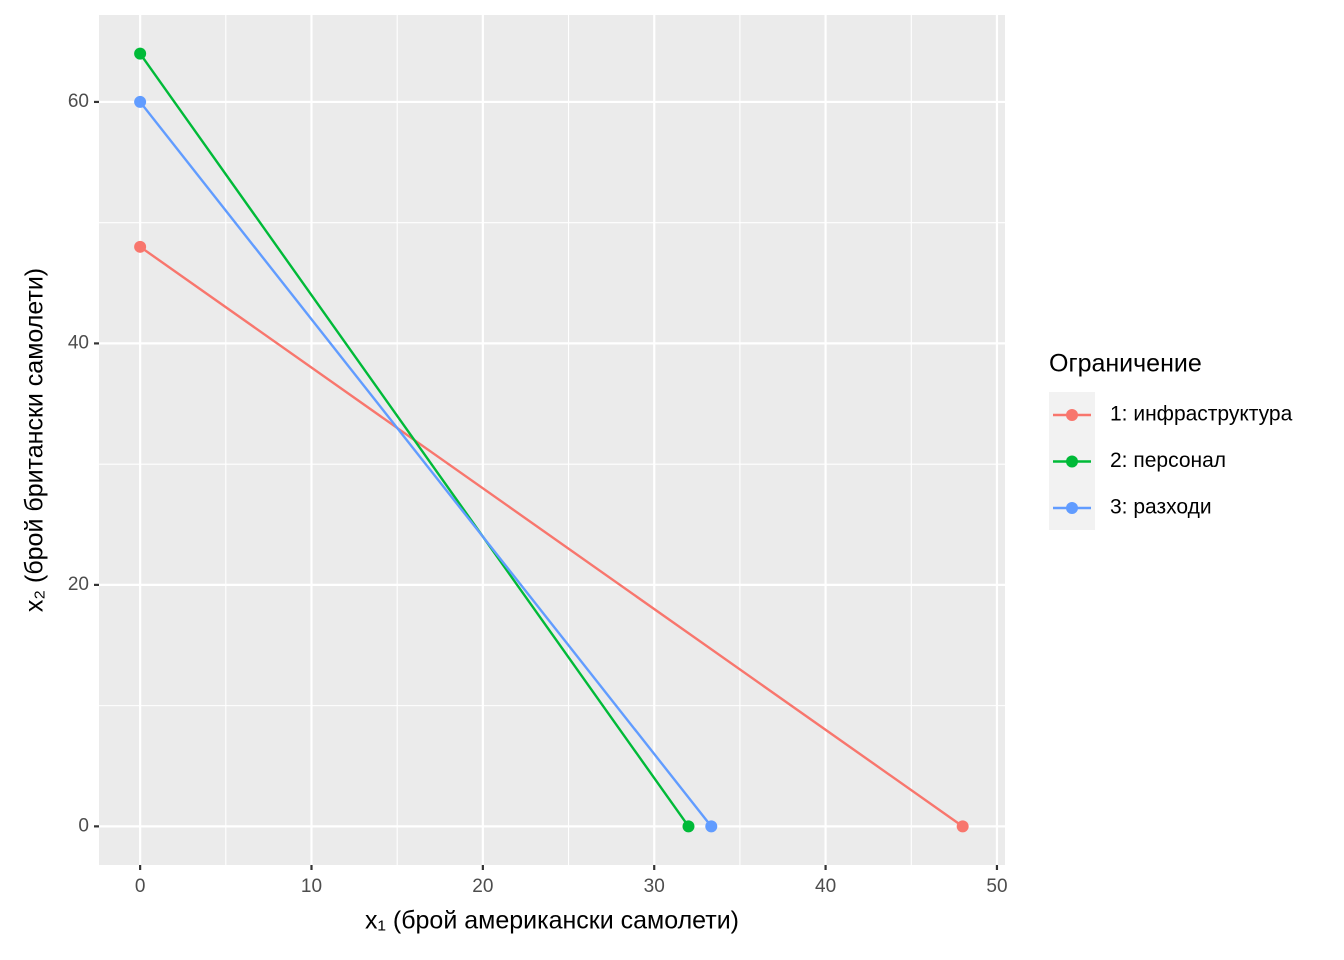  What do you see at coordinates (311, 886) in the screenshot?
I see `x-tick-label: 10` at bounding box center [311, 886].